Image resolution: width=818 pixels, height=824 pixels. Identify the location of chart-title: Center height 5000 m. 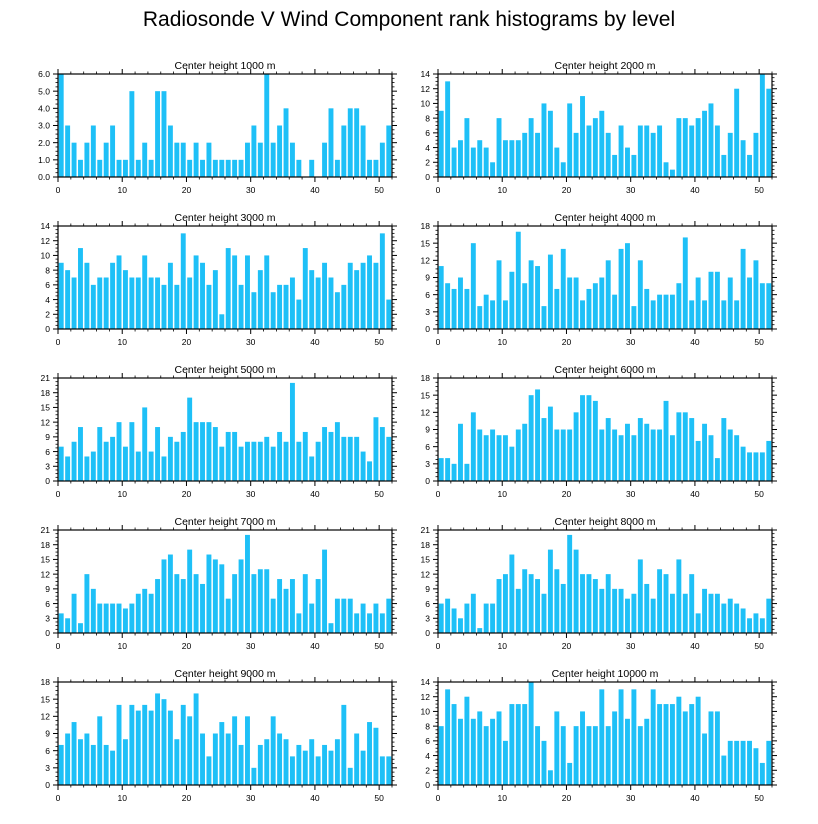
(225, 370).